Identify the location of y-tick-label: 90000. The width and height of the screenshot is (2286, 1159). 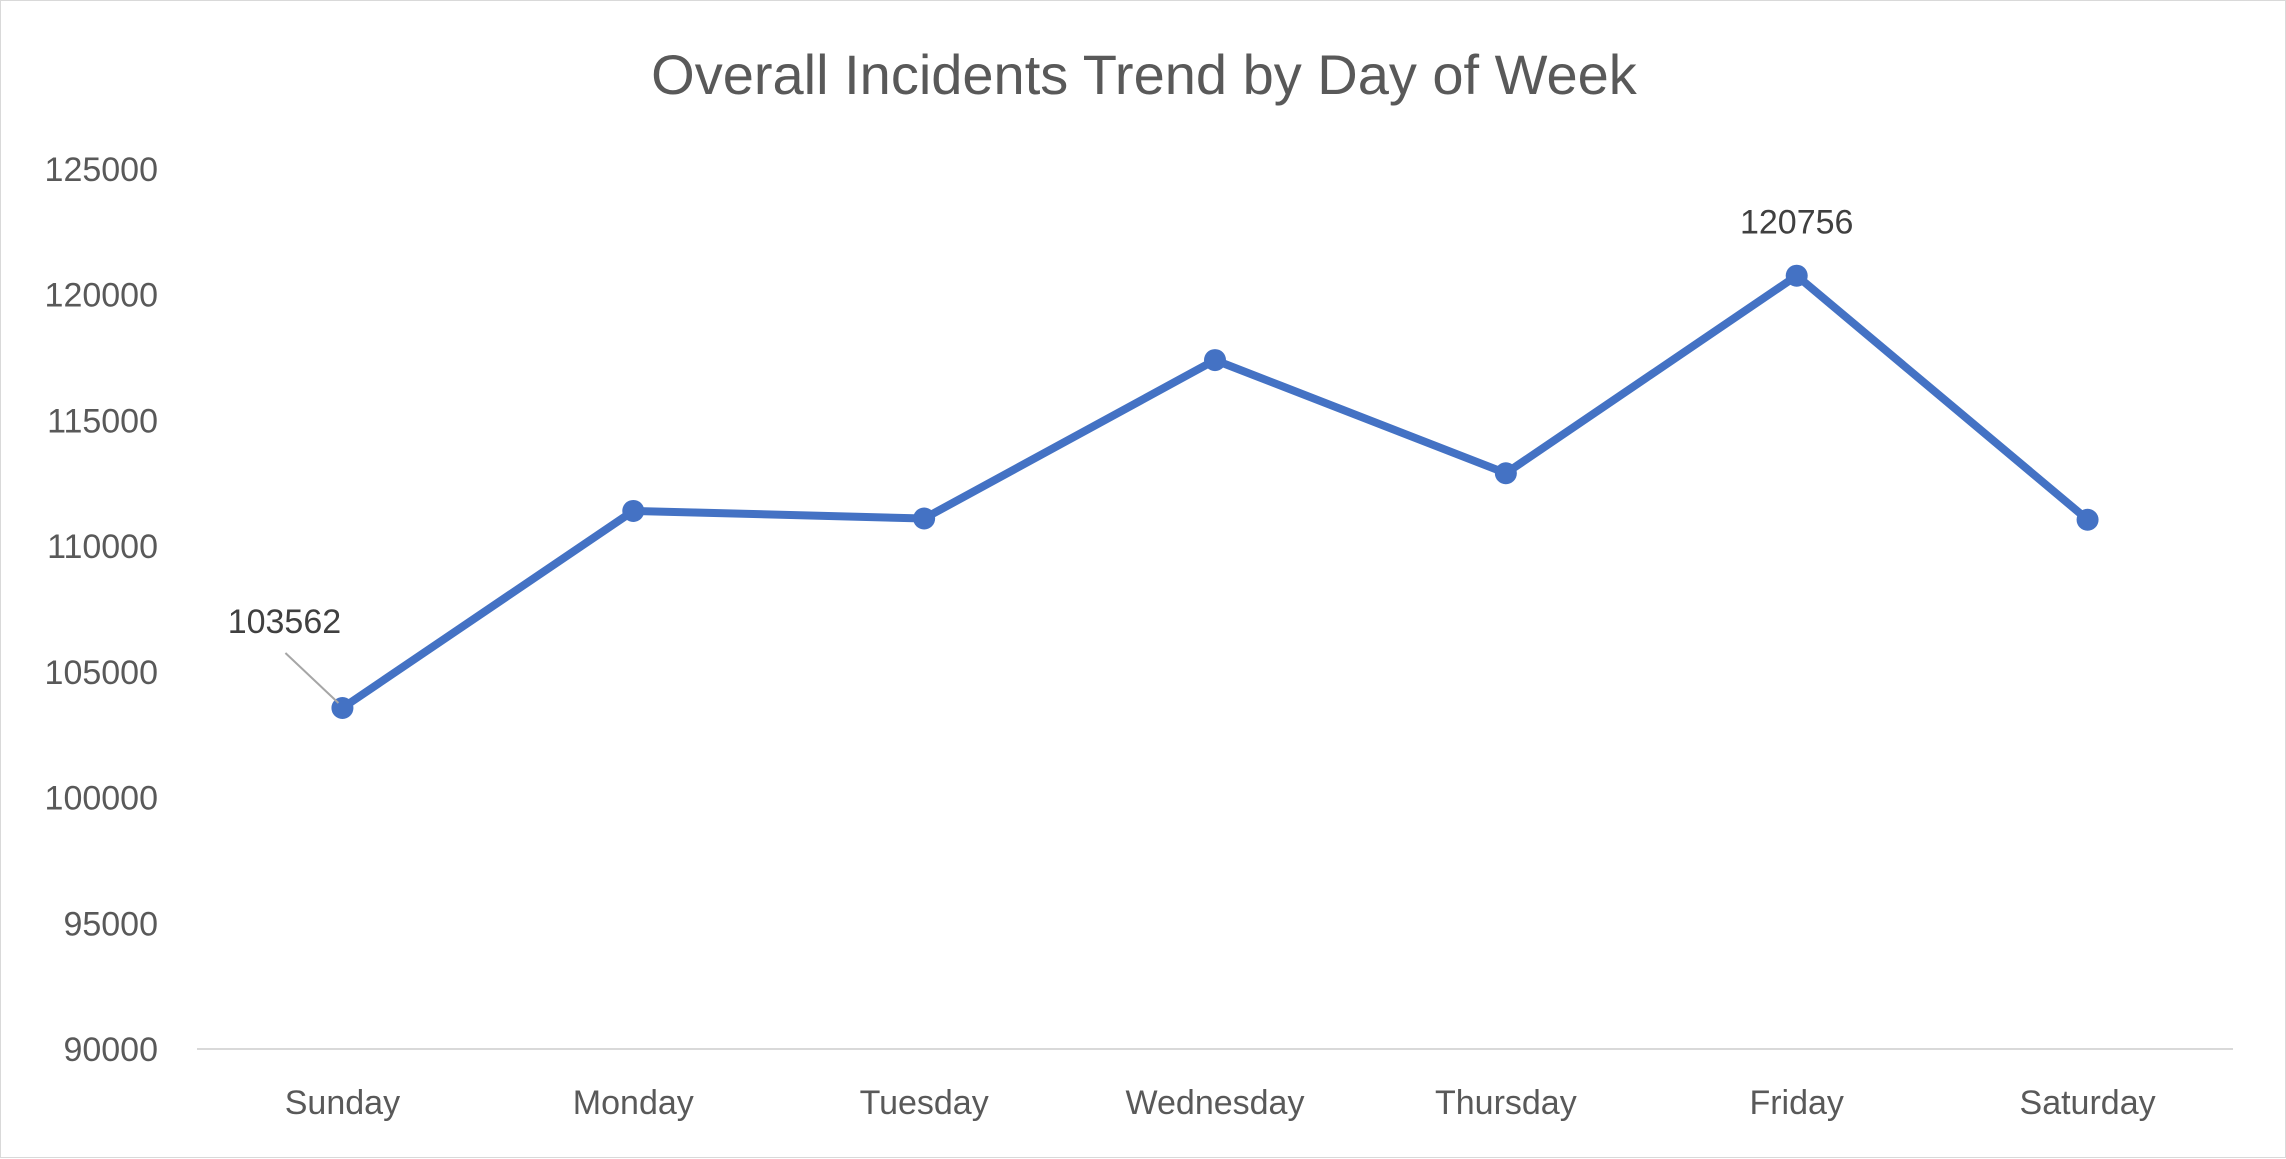
(110, 1050).